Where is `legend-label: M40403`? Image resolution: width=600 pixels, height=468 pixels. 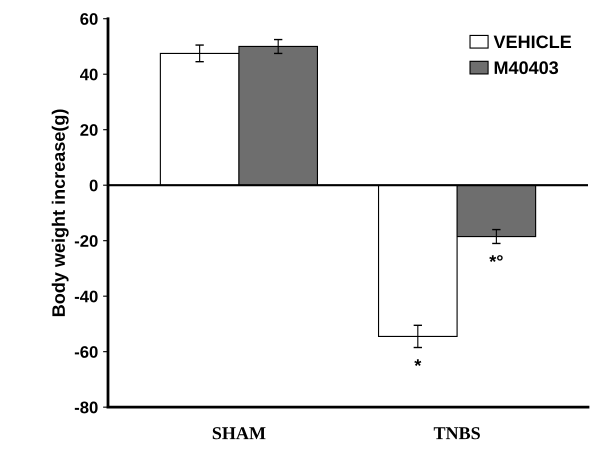 legend-label: M40403 is located at coordinates (526, 67).